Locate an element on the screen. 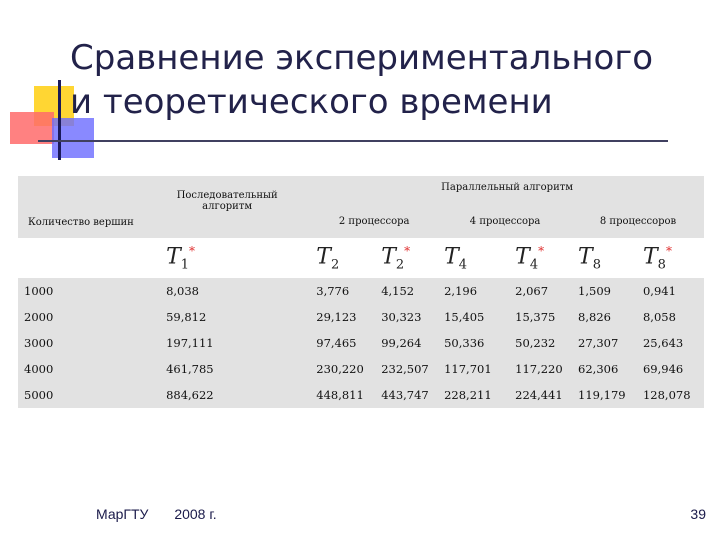 This screenshot has width=720, height=540. cell-vertices: 2000 is located at coordinates (39, 317).